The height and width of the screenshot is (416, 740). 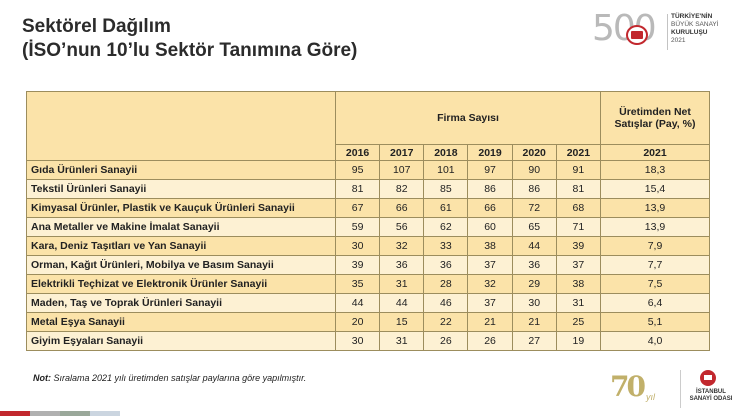 I want to click on firm-count-cell: 15, so click(x=402, y=322).